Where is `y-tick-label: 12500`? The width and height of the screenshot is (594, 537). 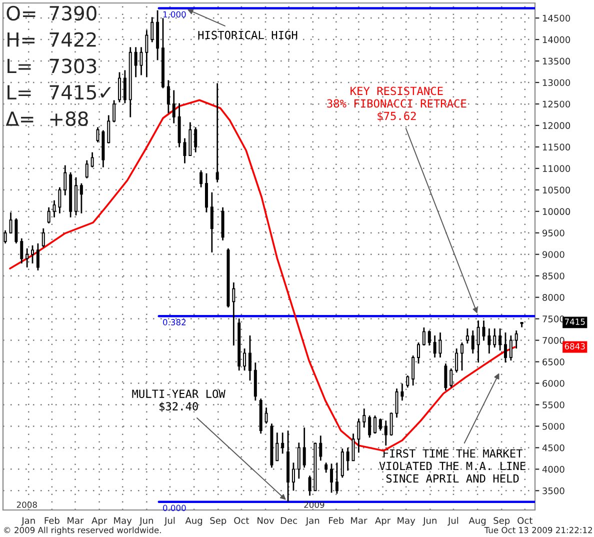
y-tick-label: 12500 is located at coordinates (556, 104).